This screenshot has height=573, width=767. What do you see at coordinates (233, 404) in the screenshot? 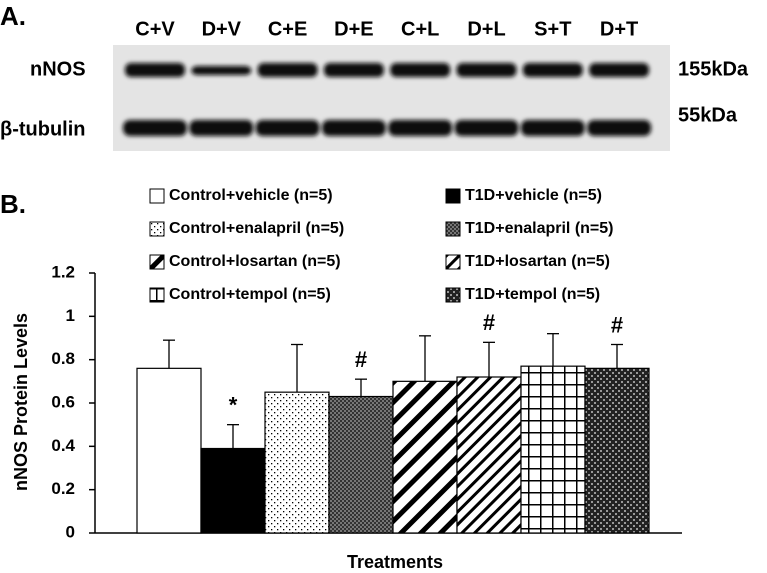
I see `significance-mark: *` at bounding box center [233, 404].